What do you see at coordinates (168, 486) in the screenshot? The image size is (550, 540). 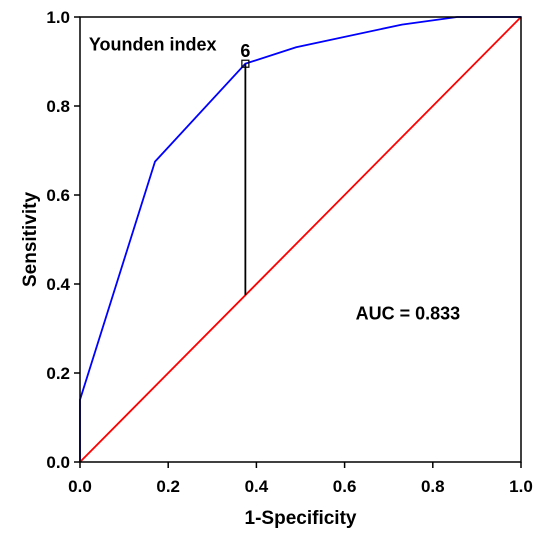 I see `x-tick-label: 0.2` at bounding box center [168, 486].